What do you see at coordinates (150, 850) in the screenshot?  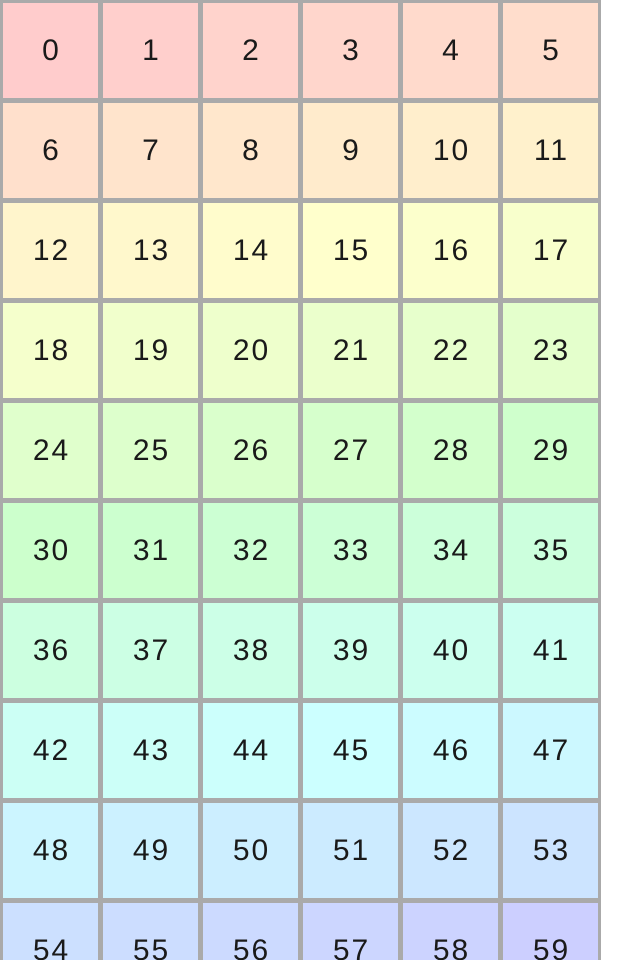 I see `grid-cell: 49` at bounding box center [150, 850].